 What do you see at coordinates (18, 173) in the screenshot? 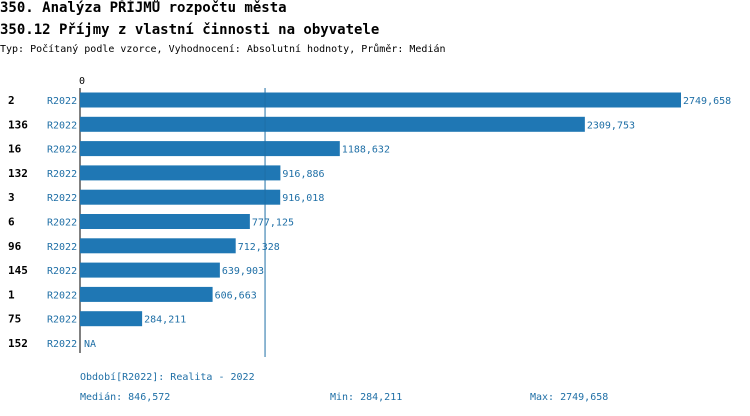
I see `row-id-label: 132` at bounding box center [18, 173].